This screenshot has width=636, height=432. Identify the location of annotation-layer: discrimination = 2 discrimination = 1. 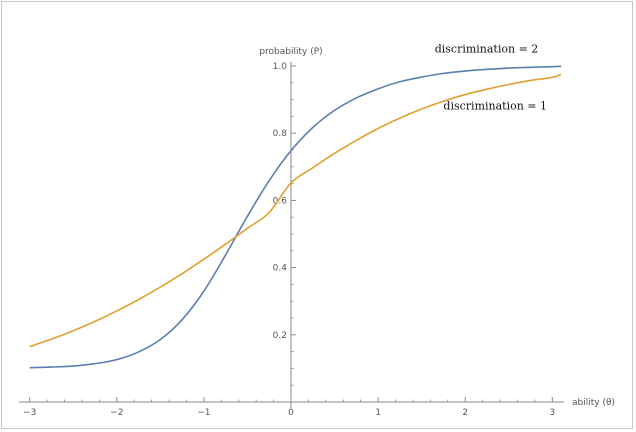
(491, 78).